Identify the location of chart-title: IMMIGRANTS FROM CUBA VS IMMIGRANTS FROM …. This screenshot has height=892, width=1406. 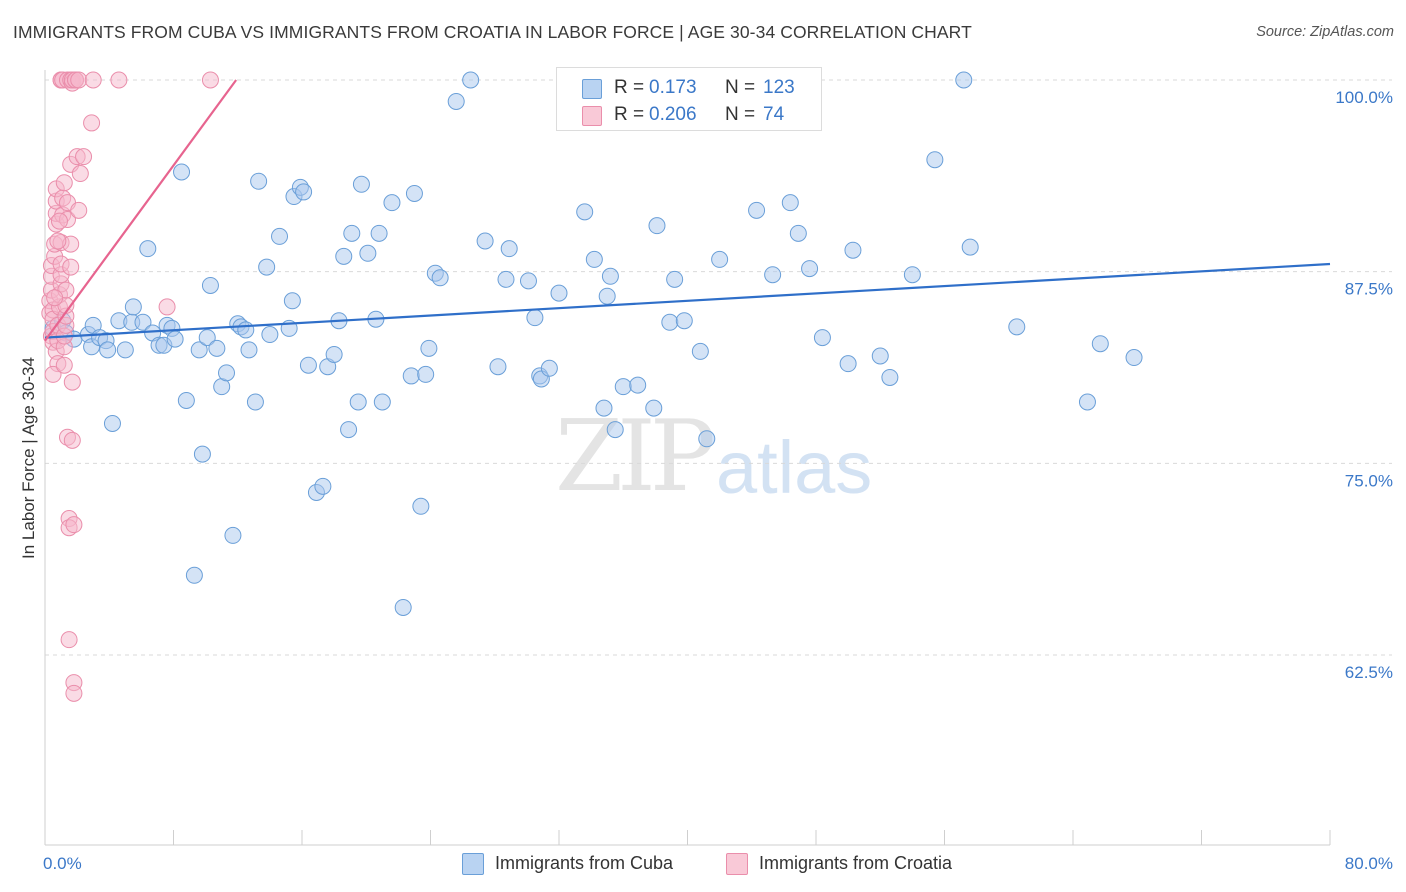
(492, 32).